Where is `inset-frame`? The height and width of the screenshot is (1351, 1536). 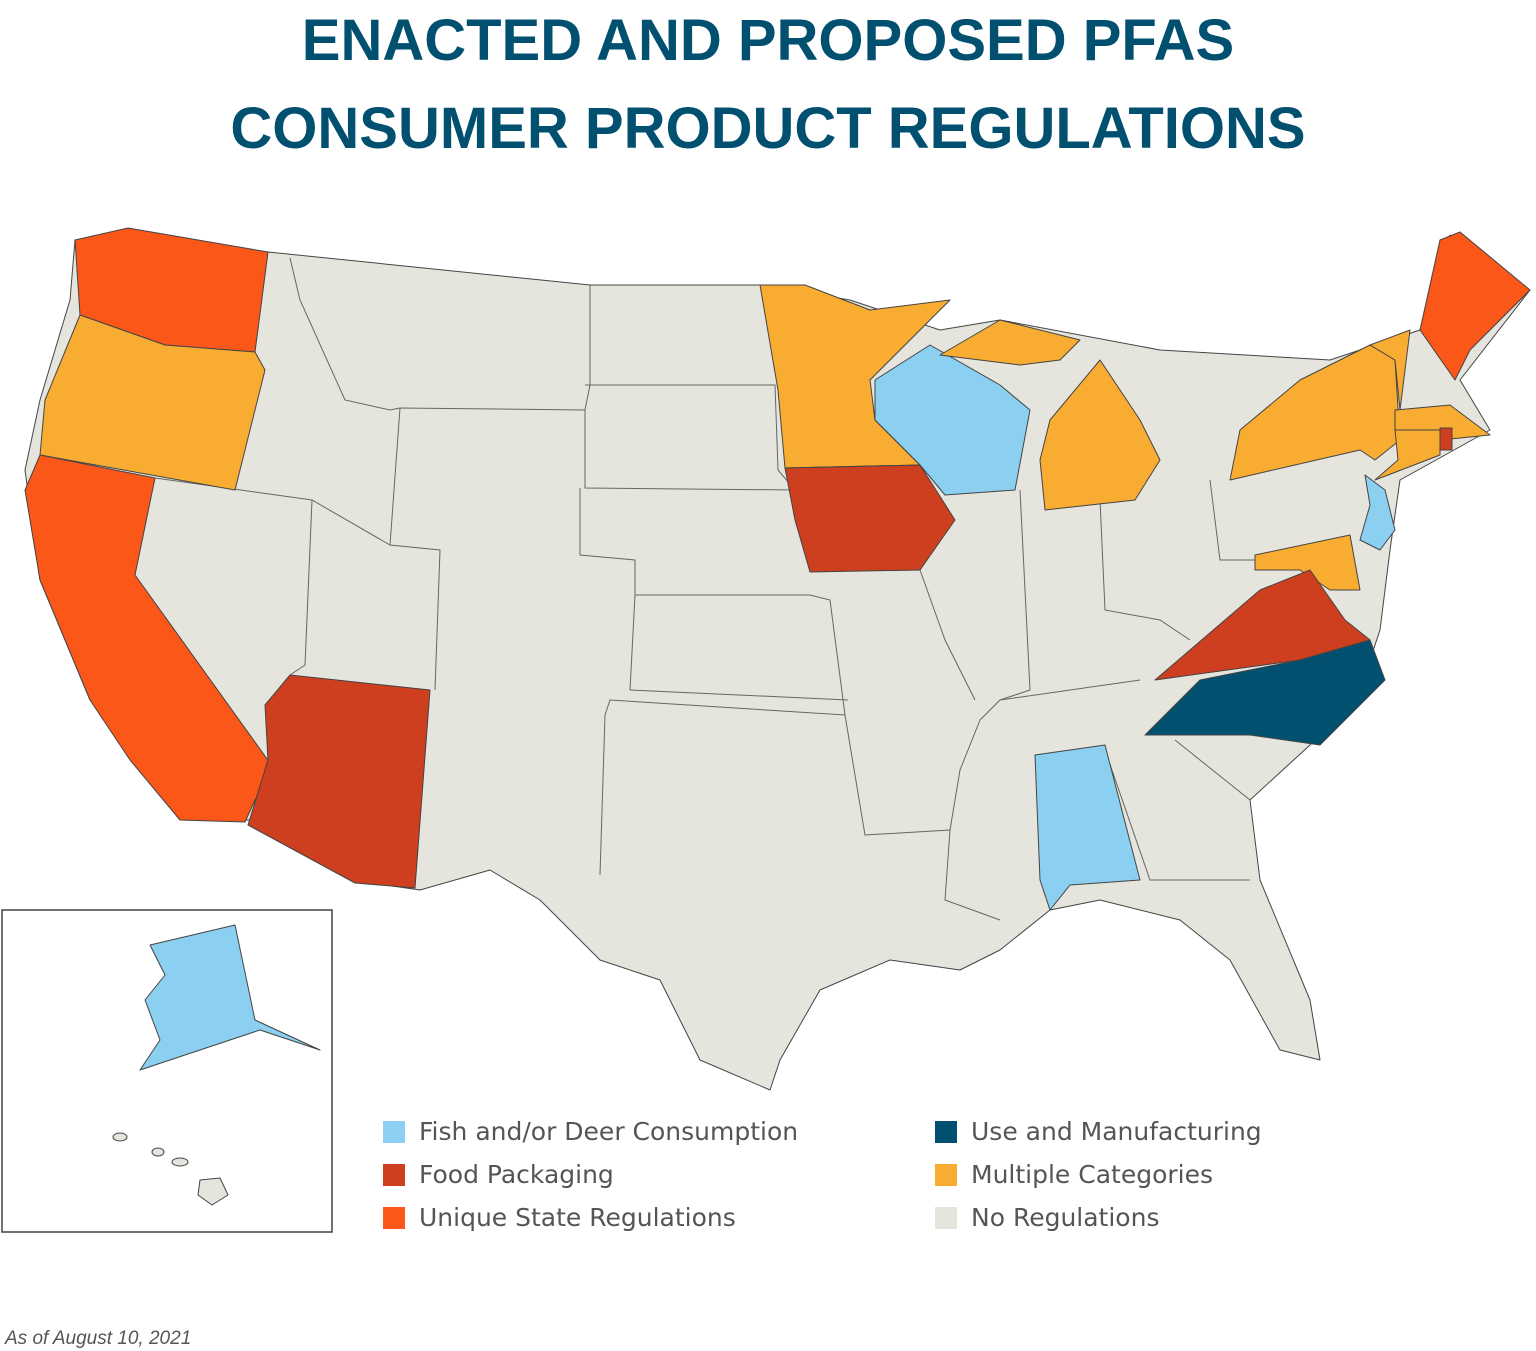
inset-frame is located at coordinates (167, 1071).